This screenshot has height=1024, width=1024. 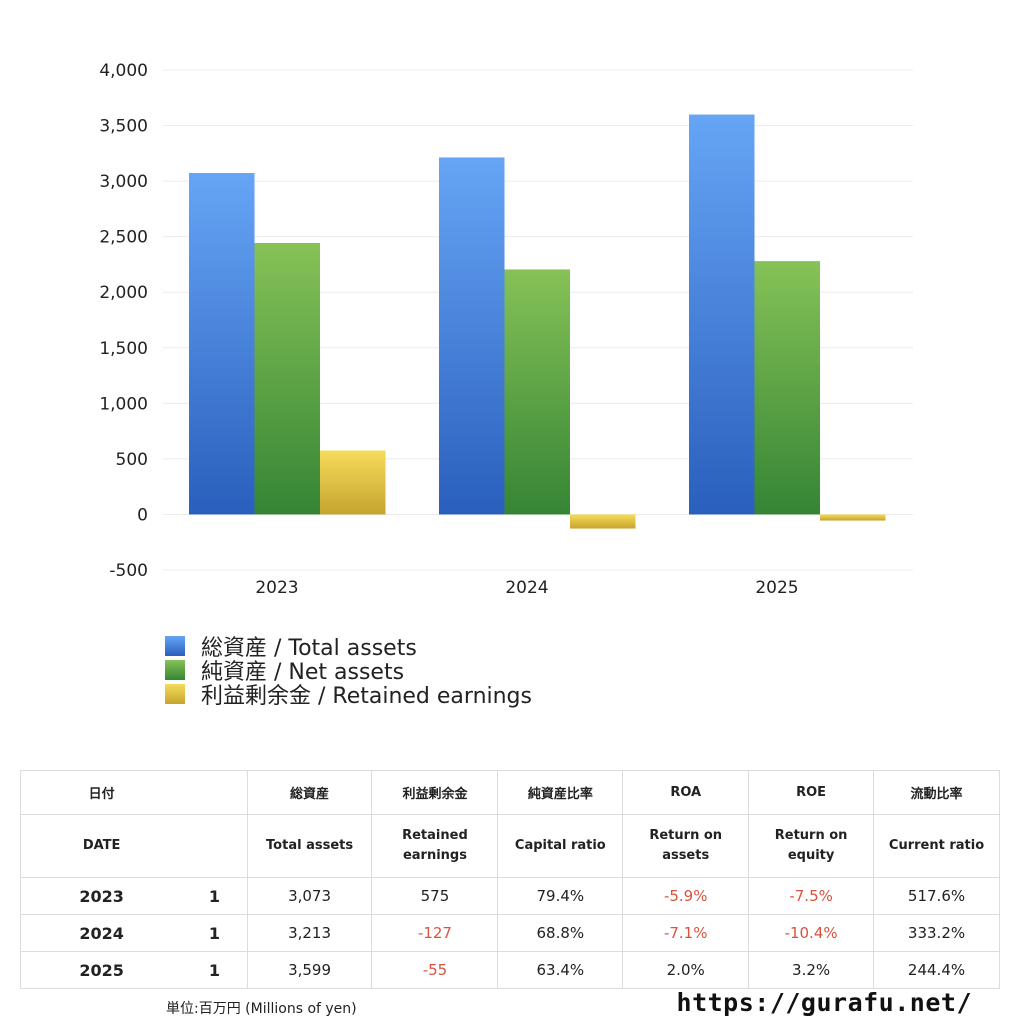 What do you see at coordinates (686, 933) in the screenshot?
I see `cell-roa: -7.1%` at bounding box center [686, 933].